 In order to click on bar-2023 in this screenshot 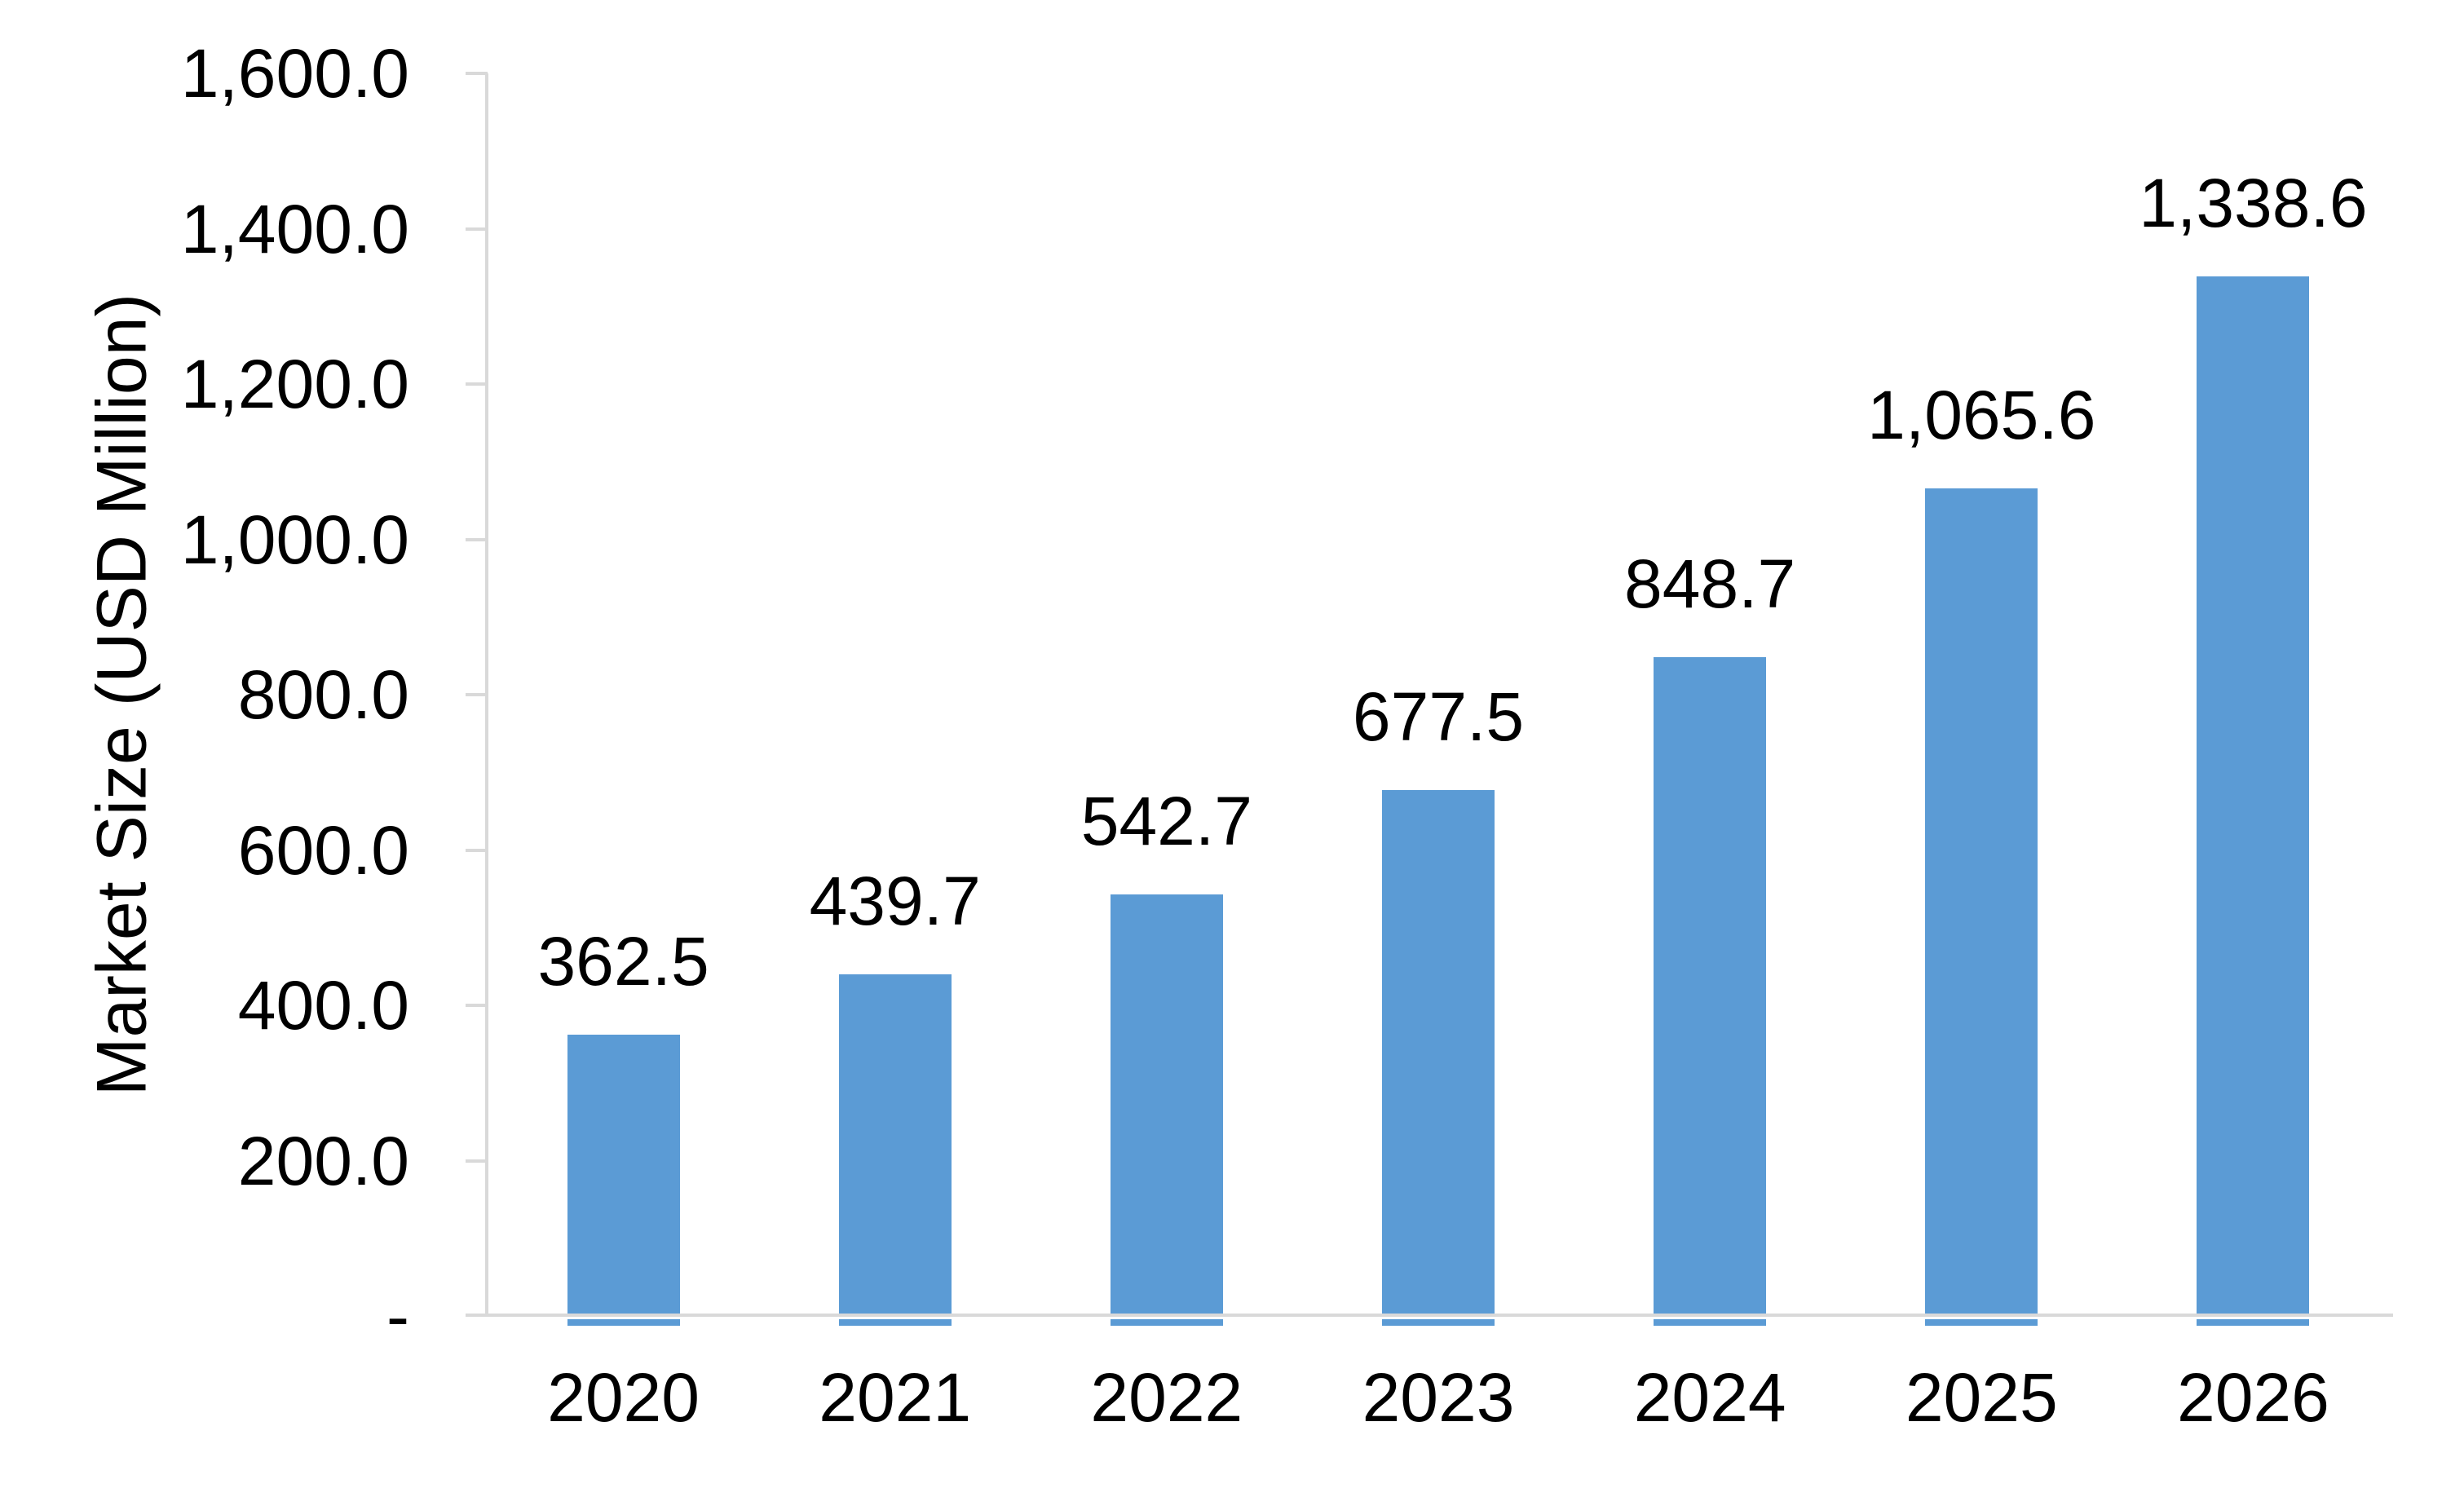, I will do `click(1438, 1057)`.